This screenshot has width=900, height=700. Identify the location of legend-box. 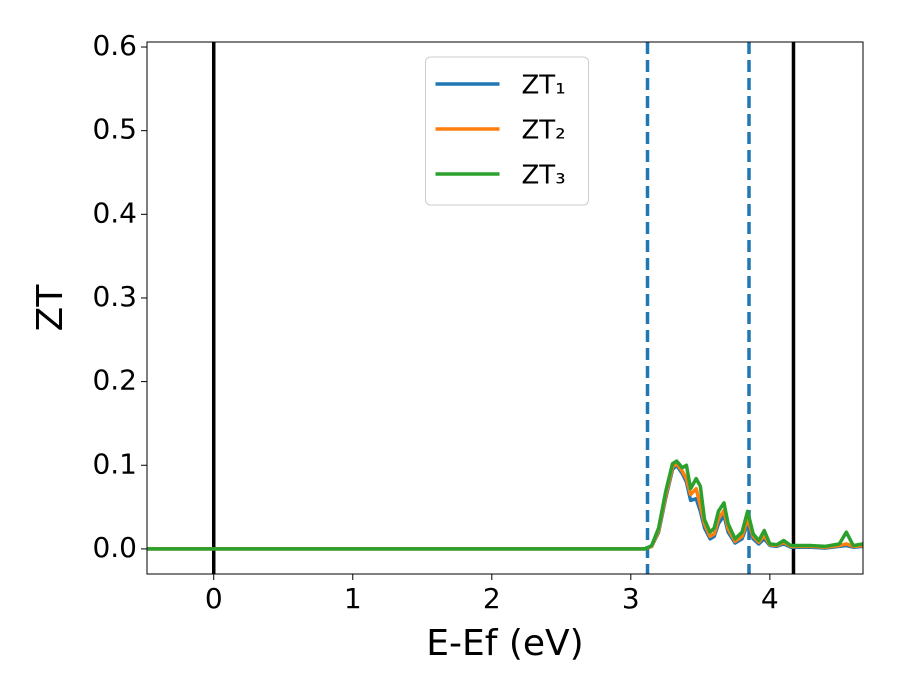
(507, 131).